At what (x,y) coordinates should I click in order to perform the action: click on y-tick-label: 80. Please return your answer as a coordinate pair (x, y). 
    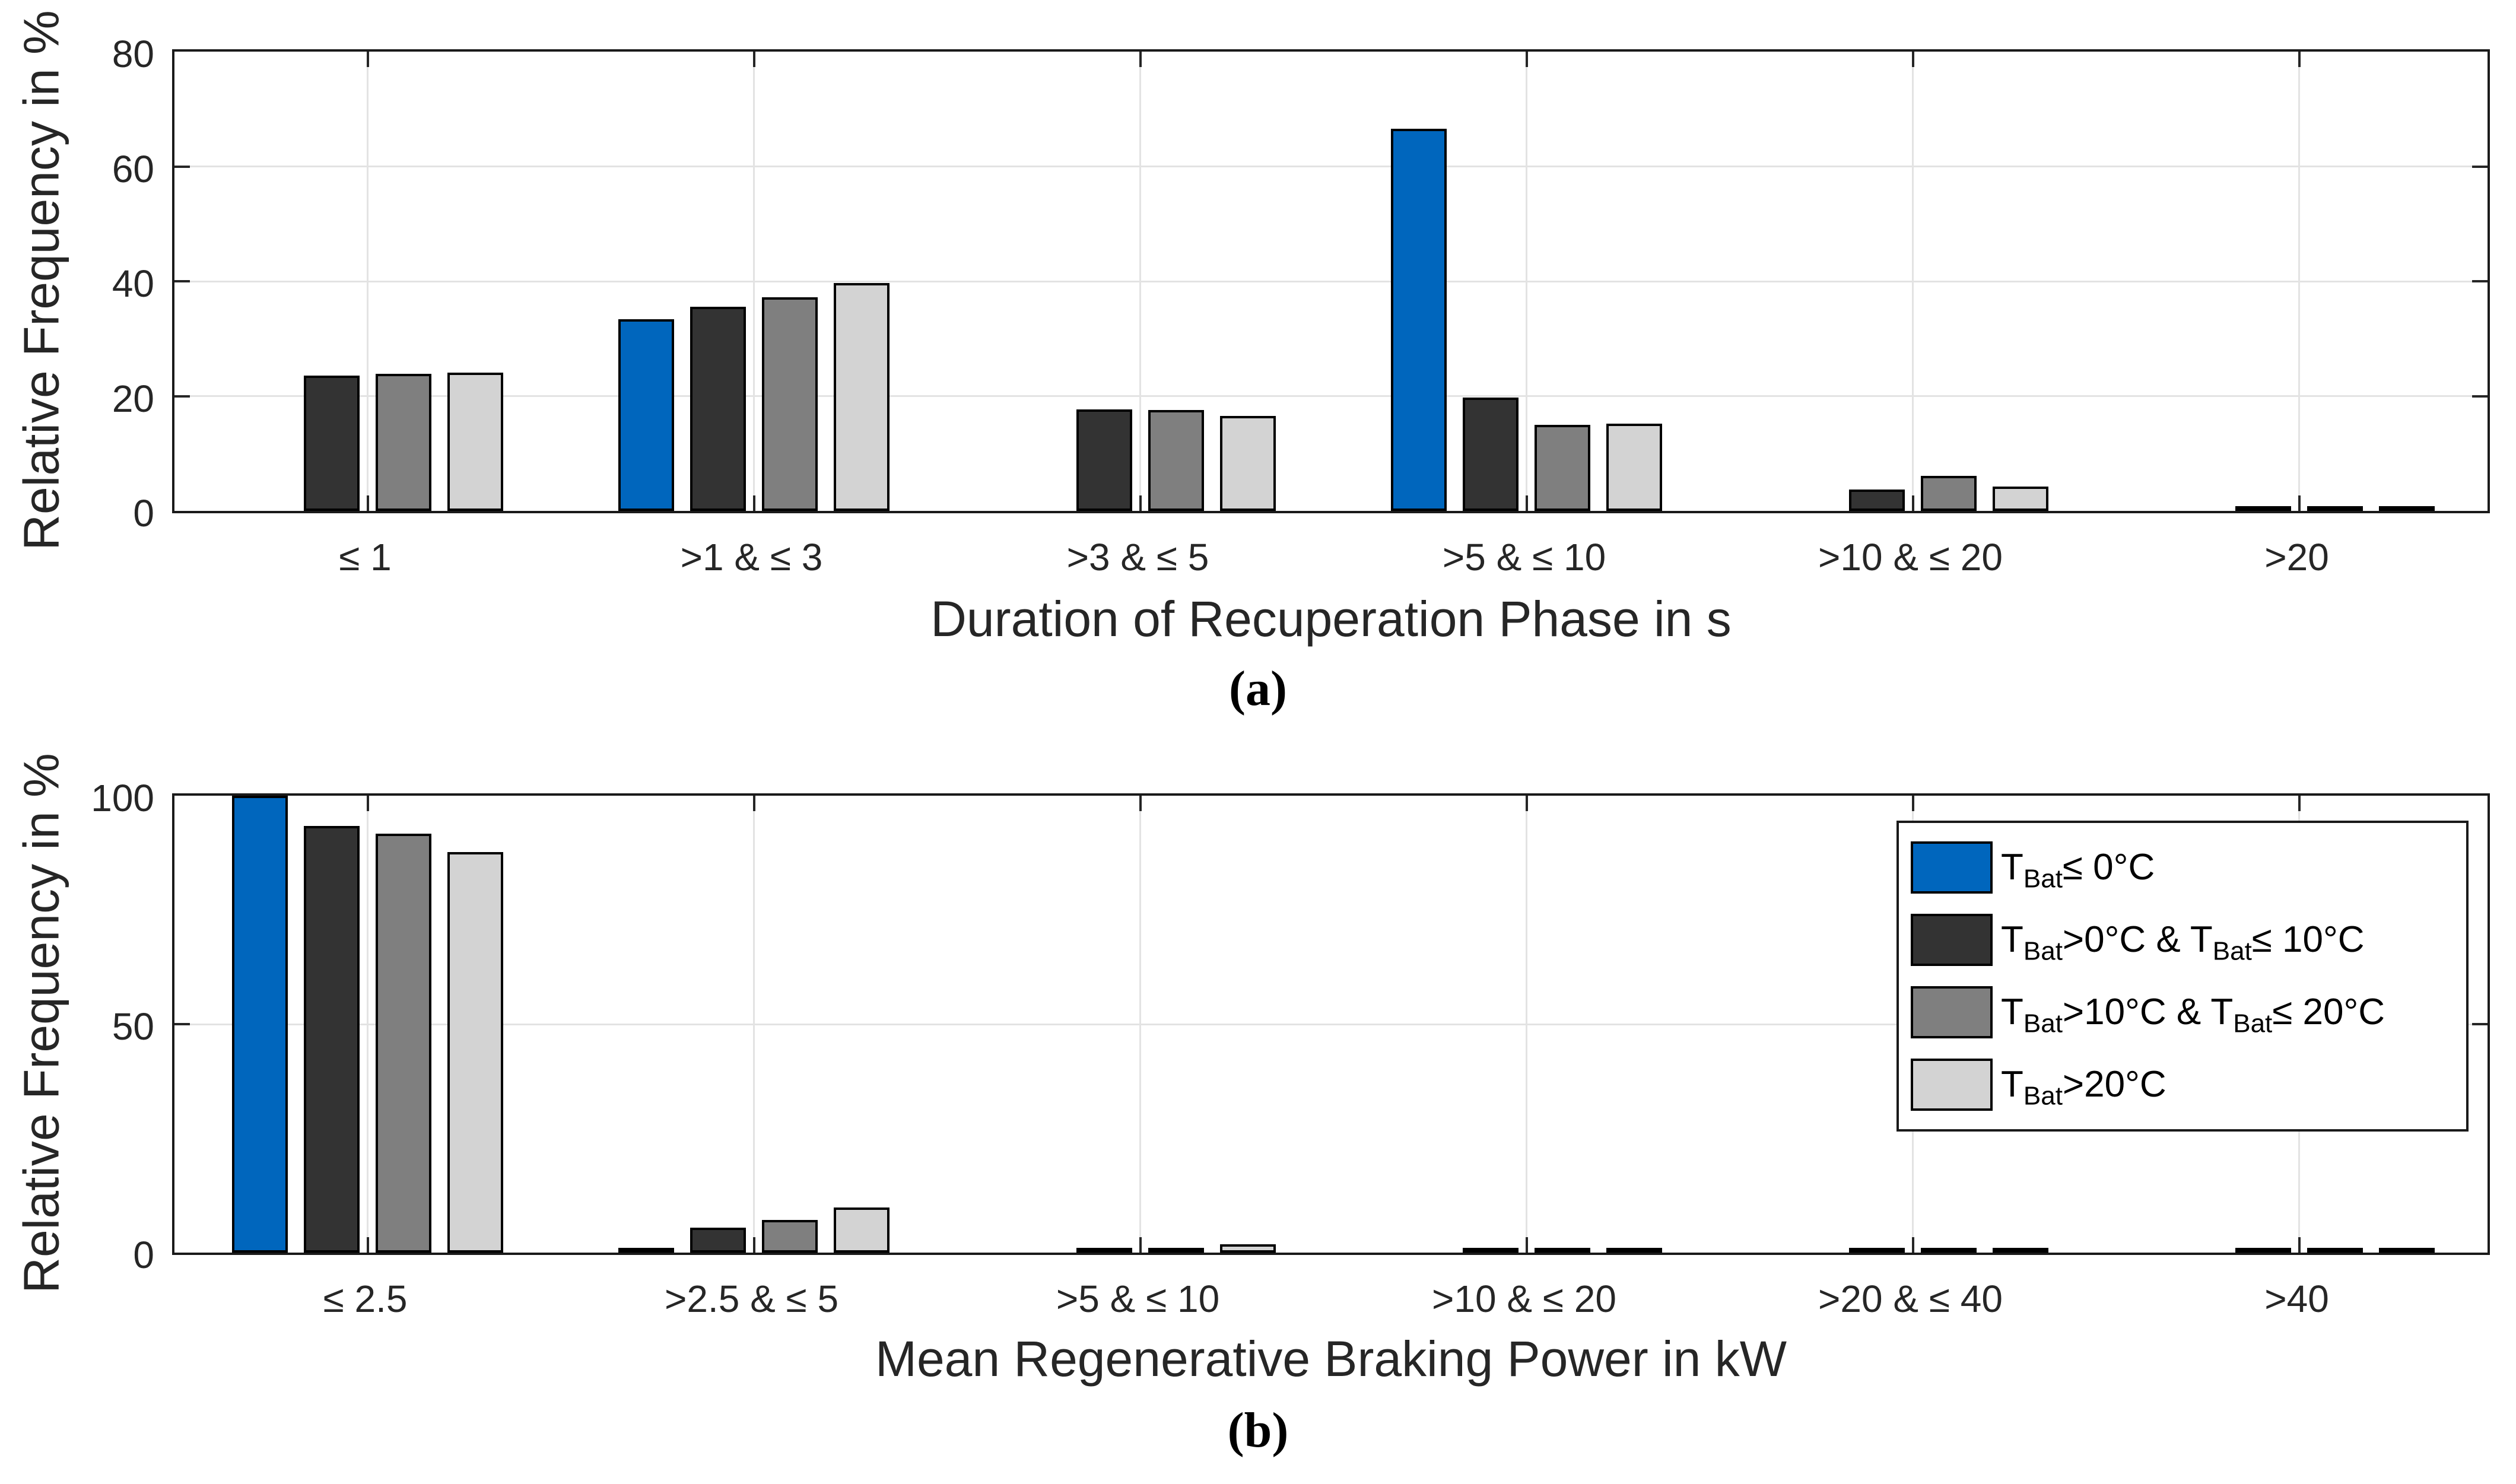
    Looking at the image, I should click on (133, 54).